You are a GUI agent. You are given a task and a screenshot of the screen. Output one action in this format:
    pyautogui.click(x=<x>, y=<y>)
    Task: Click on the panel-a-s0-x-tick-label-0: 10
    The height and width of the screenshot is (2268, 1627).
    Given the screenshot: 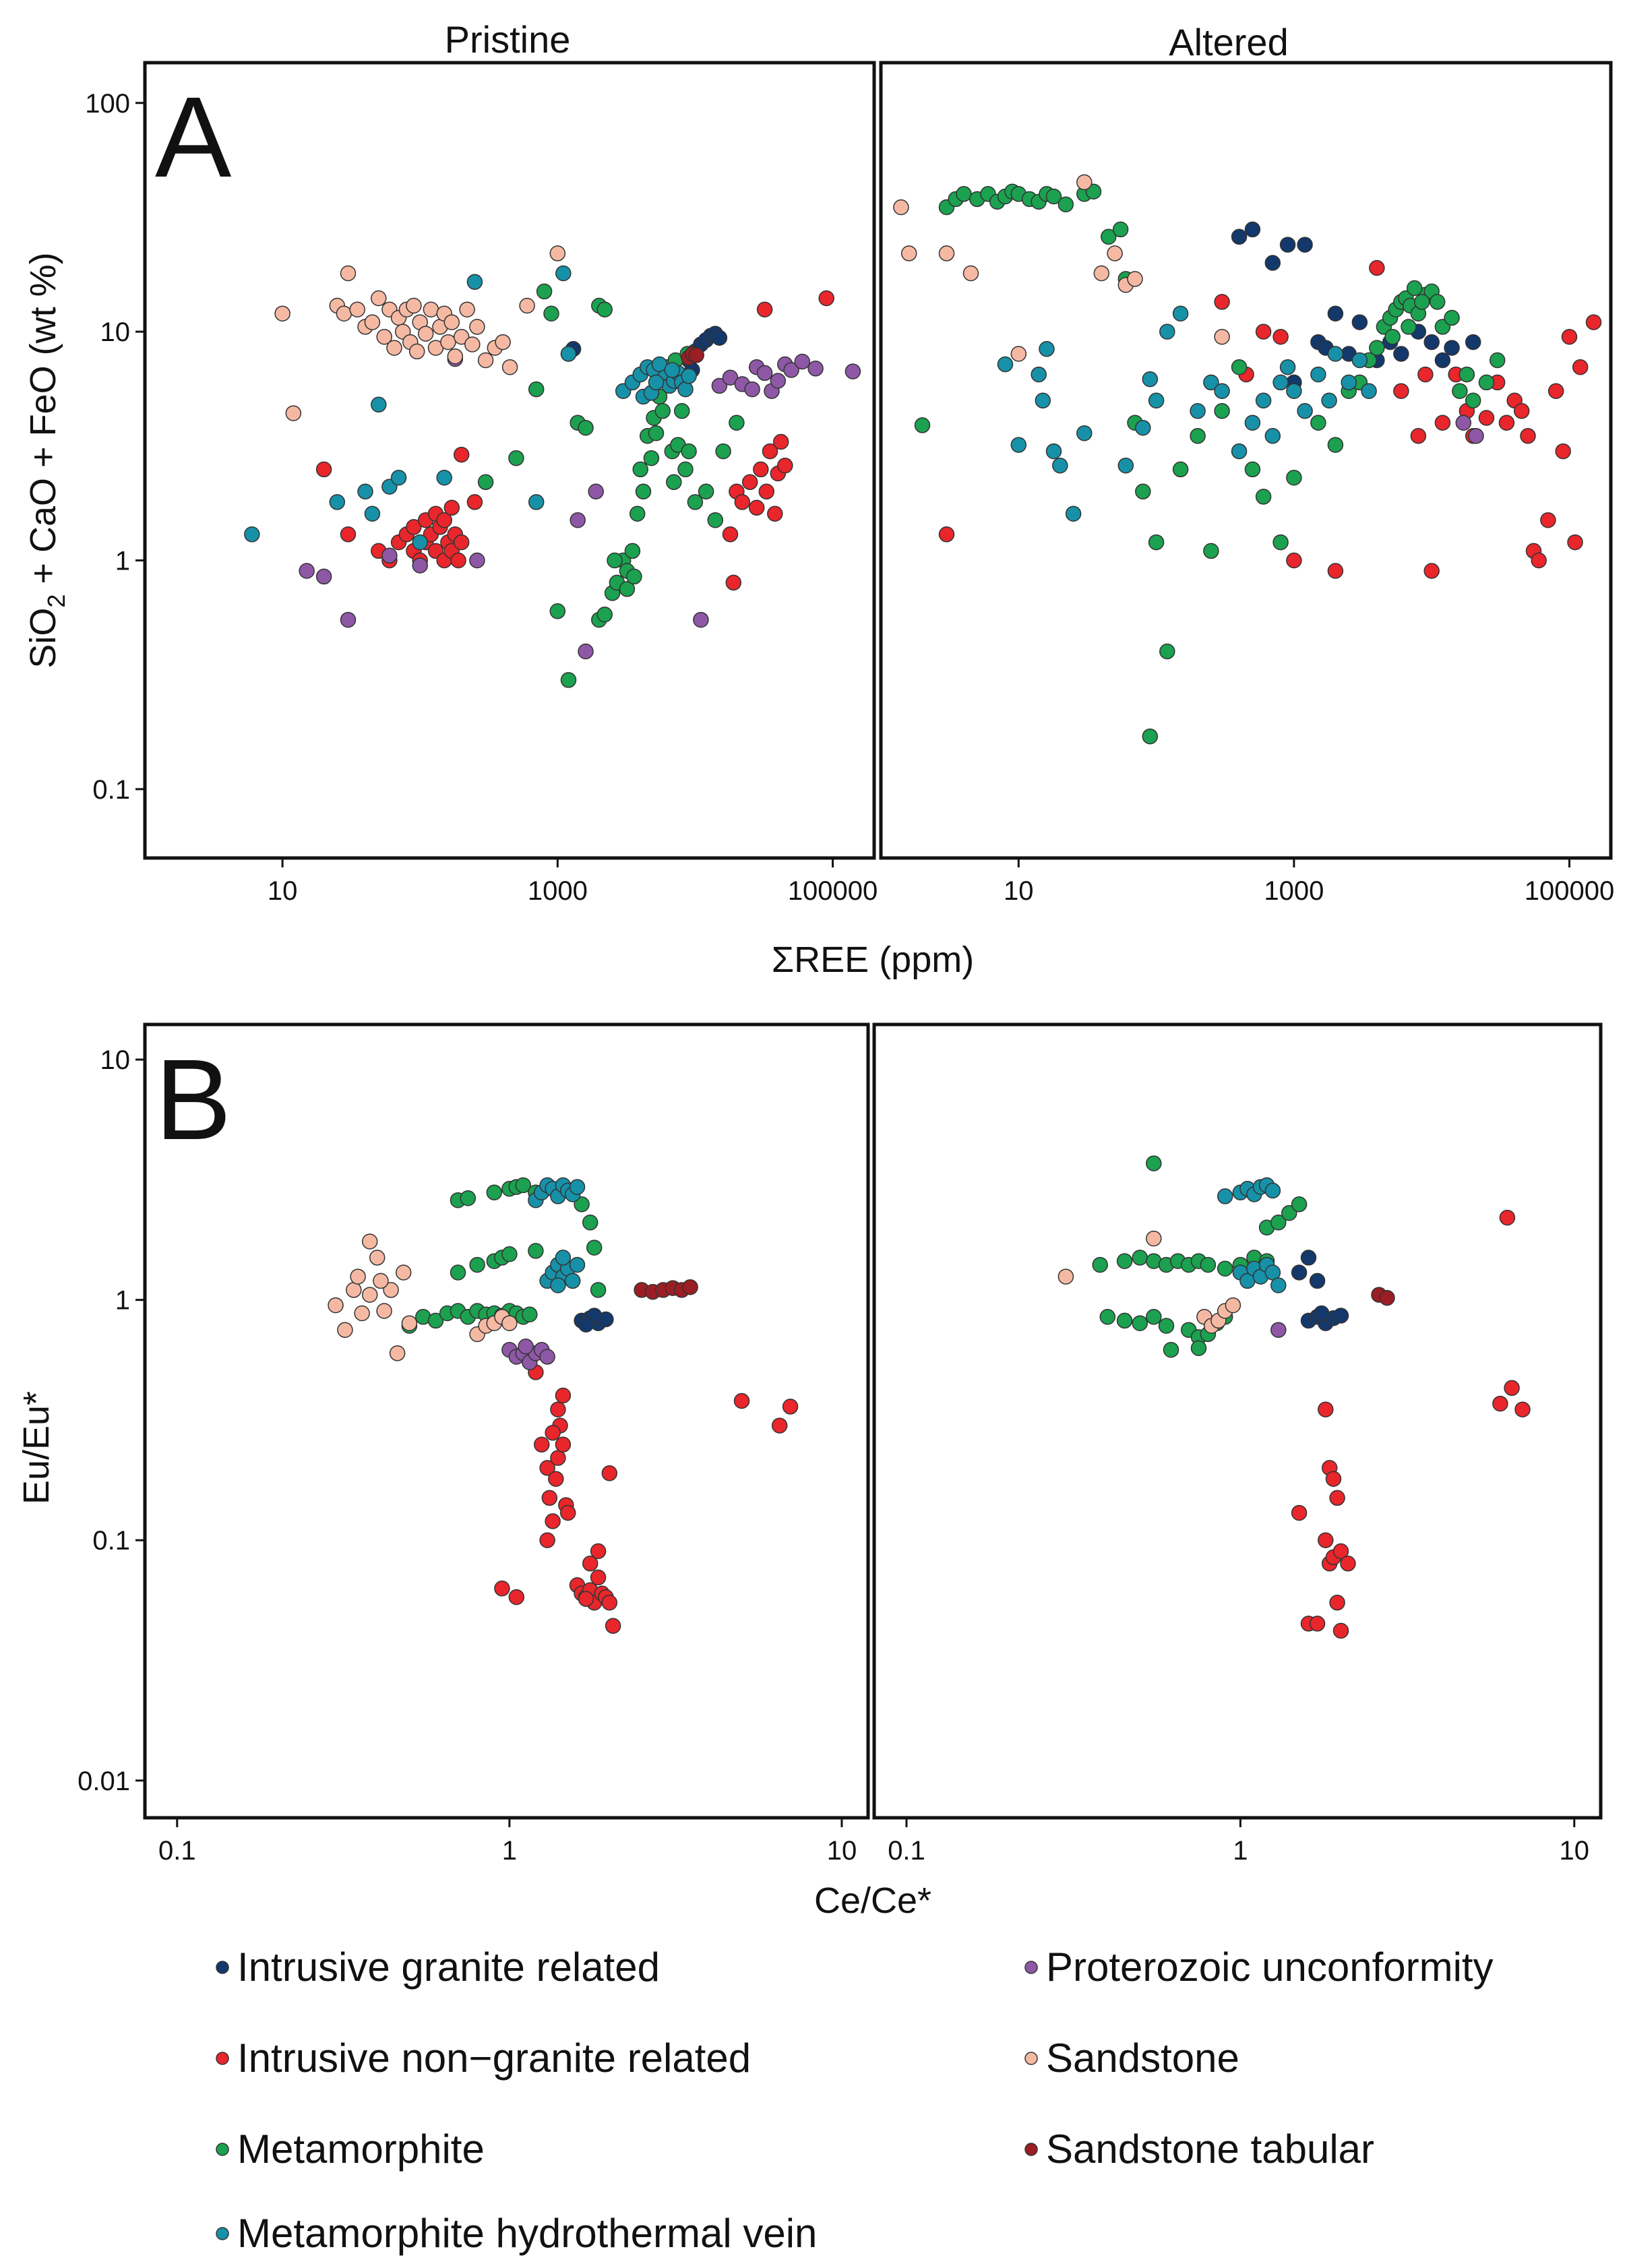 What is the action you would take?
    pyautogui.click(x=283, y=891)
    